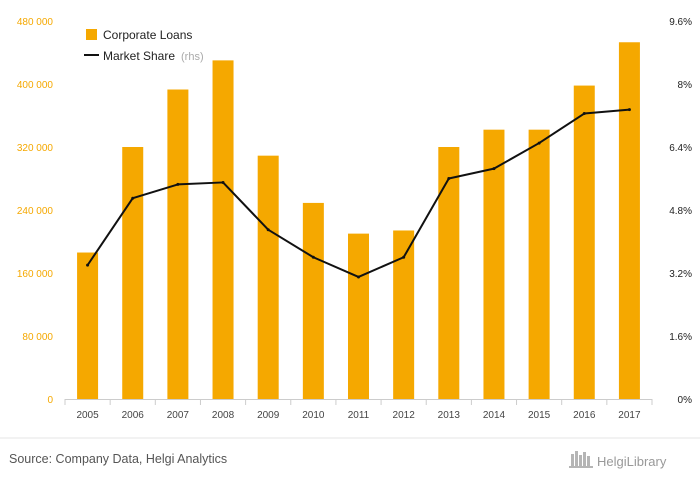 The height and width of the screenshot is (483, 700). What do you see at coordinates (147, 35) in the screenshot?
I see `legend-label-corporate-loans: Corporate Loans` at bounding box center [147, 35].